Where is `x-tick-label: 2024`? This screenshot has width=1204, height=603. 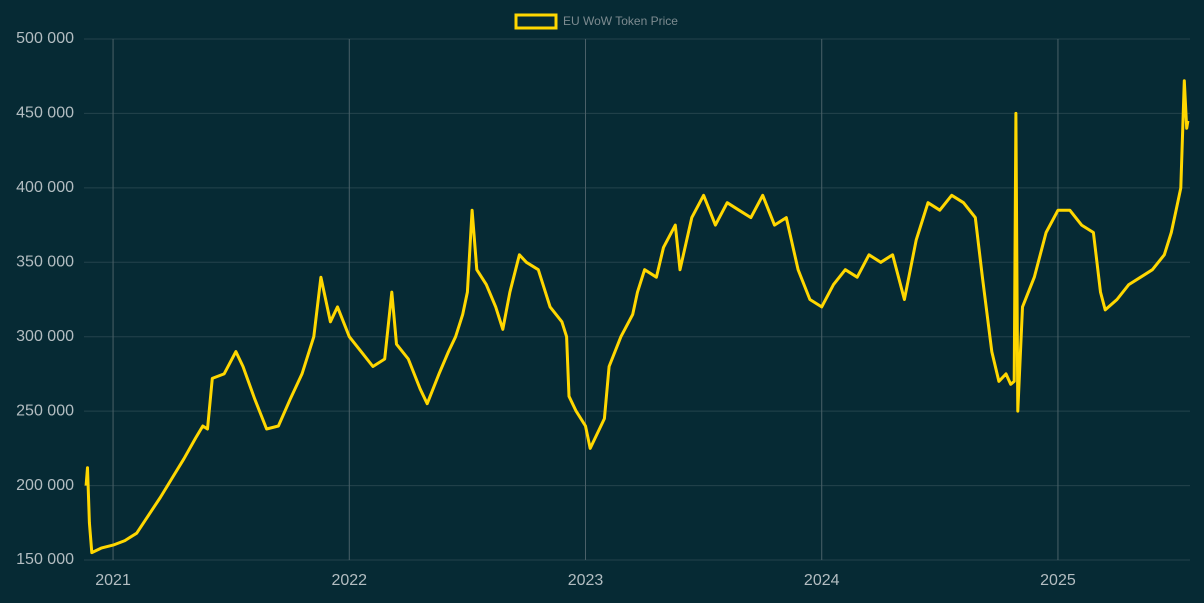
x-tick-label: 2024 is located at coordinates (822, 580).